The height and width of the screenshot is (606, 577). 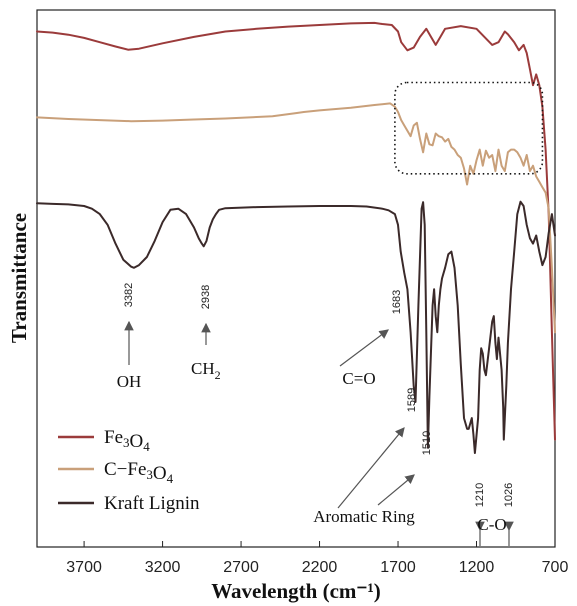 What do you see at coordinates (412, 400) in the screenshot?
I see `peak-label-1589: 1589` at bounding box center [412, 400].